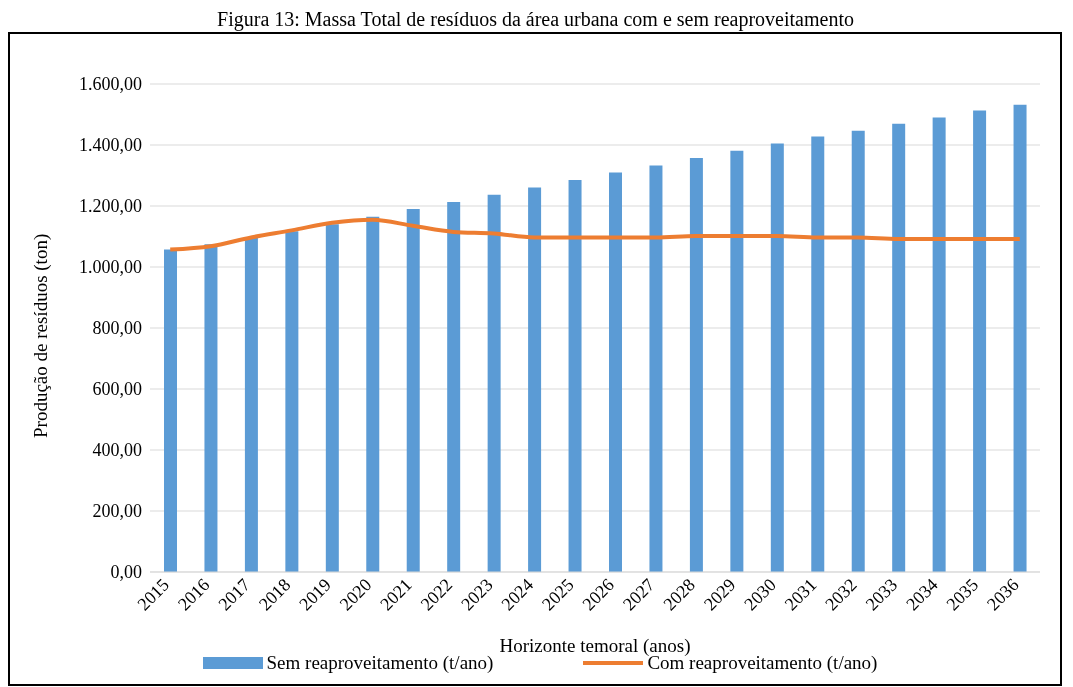 This screenshot has height=687, width=1073. Describe the element at coordinates (380, 663) in the screenshot. I see `legend-label: Sem reaproveitamento (t/ano)` at that location.